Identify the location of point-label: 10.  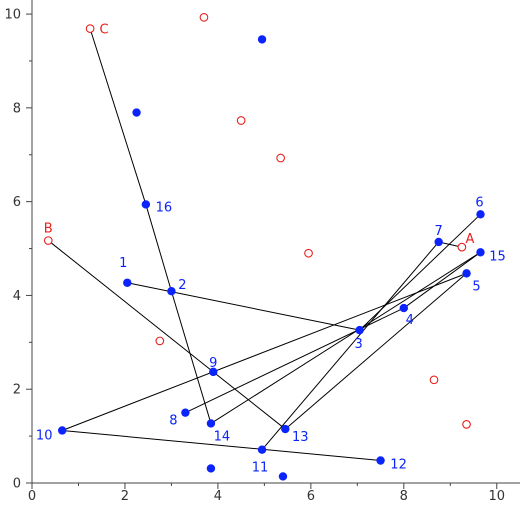
(44, 435).